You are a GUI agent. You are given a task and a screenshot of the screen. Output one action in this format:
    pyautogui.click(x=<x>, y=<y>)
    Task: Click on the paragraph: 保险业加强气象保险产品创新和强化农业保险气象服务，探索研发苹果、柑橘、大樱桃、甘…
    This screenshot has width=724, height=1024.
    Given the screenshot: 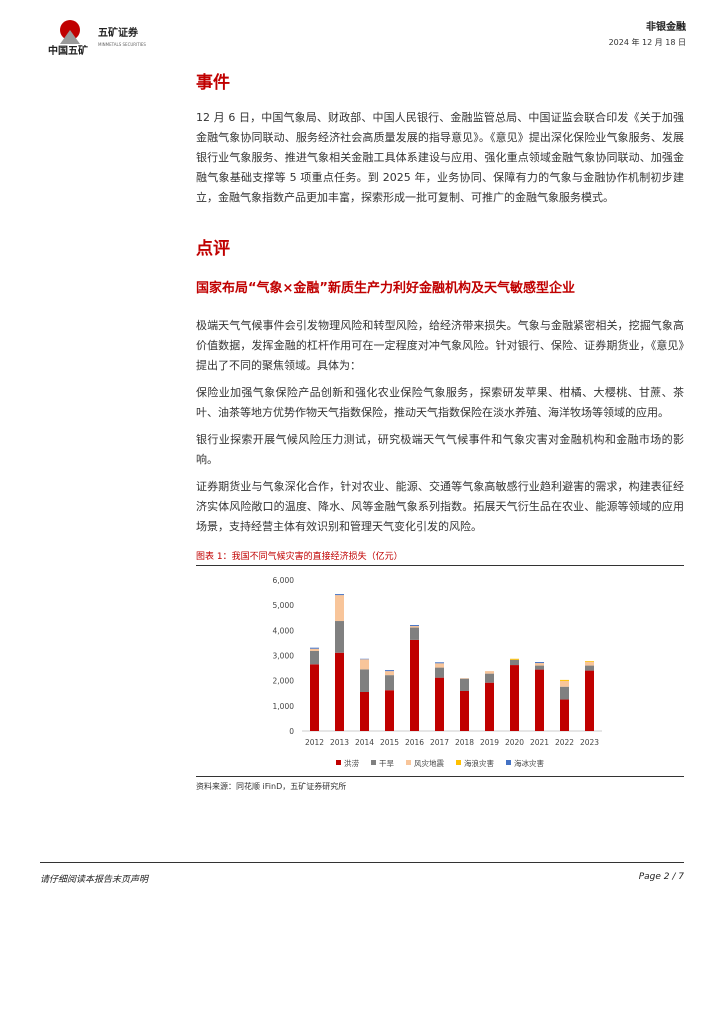 What is the action you would take?
    pyautogui.click(x=440, y=402)
    